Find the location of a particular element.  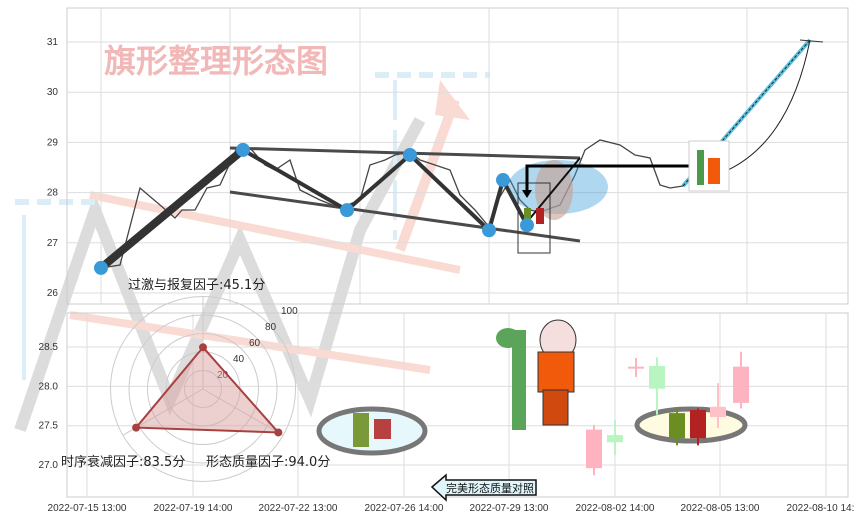

lower-trendline is located at coordinates (405, 216).